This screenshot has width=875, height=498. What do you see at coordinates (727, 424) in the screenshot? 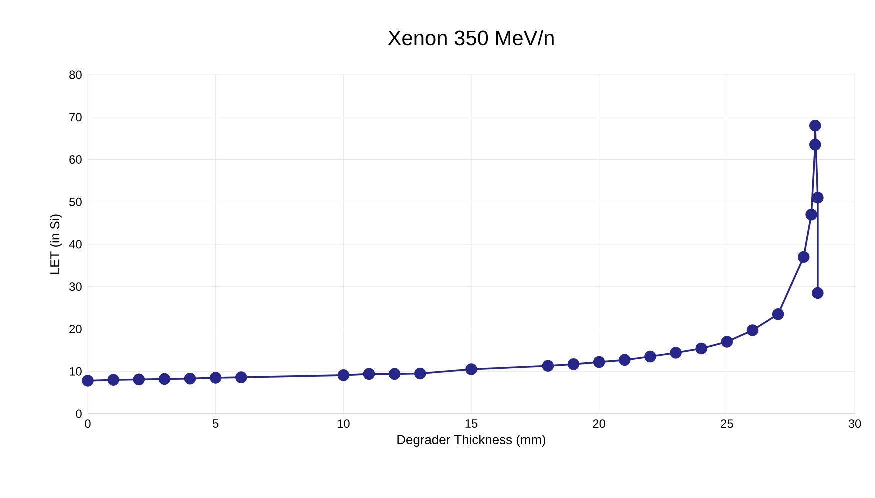
I see `x-tick-label: 25` at bounding box center [727, 424].